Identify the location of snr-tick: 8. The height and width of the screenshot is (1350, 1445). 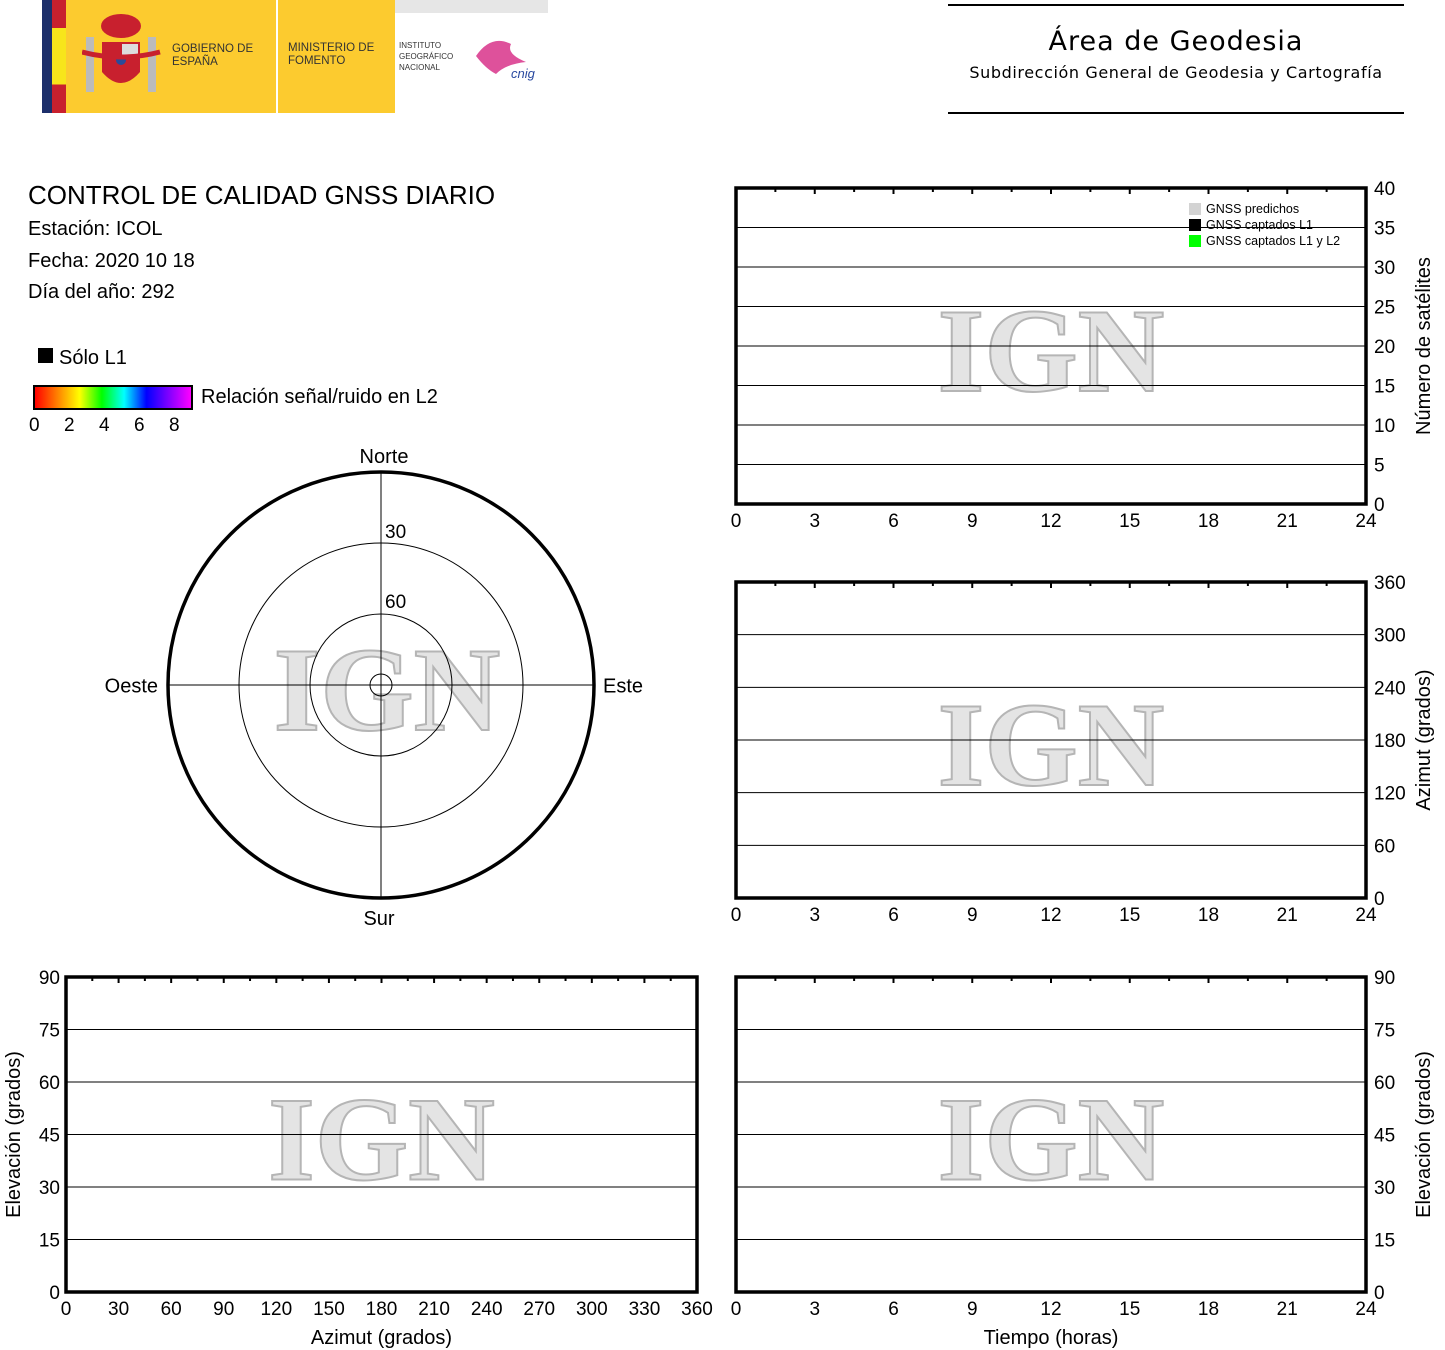
(174, 425).